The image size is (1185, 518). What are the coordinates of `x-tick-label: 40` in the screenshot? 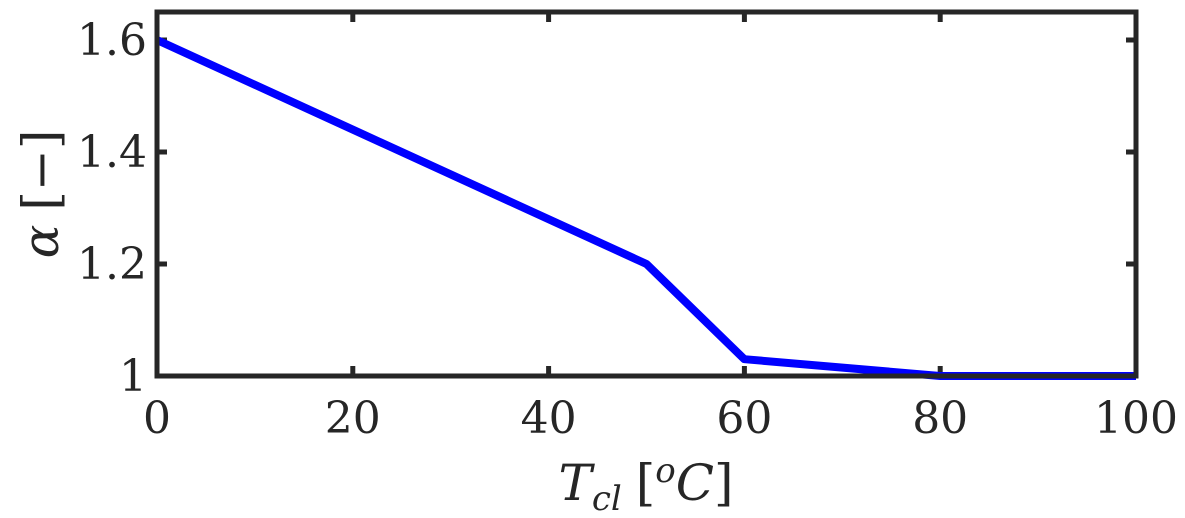 It's located at (549, 418).